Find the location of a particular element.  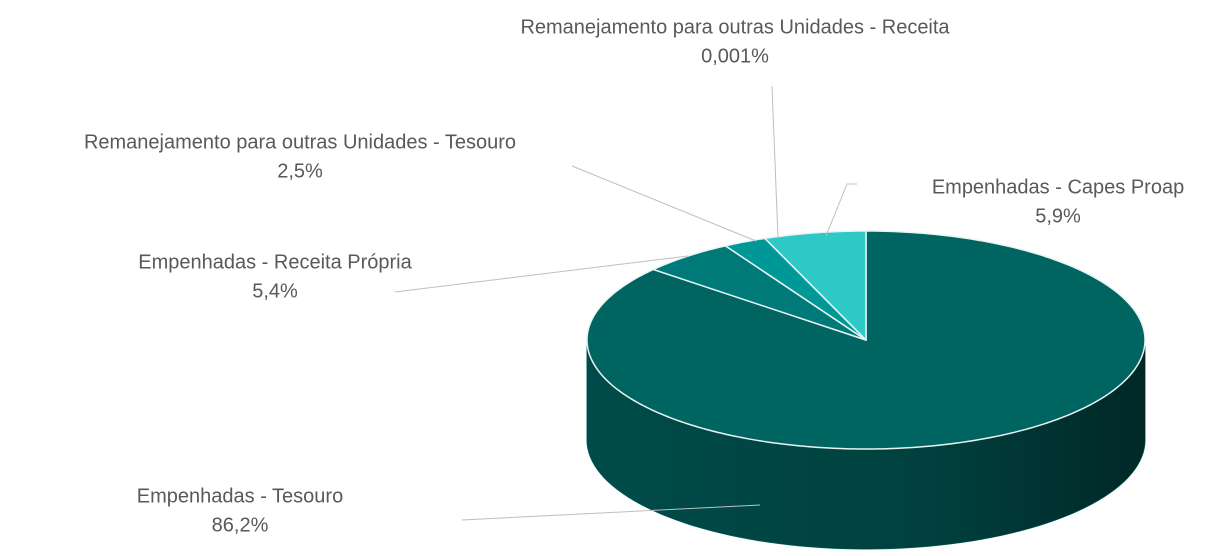

pie-slice is located at coordinates (795, 289).